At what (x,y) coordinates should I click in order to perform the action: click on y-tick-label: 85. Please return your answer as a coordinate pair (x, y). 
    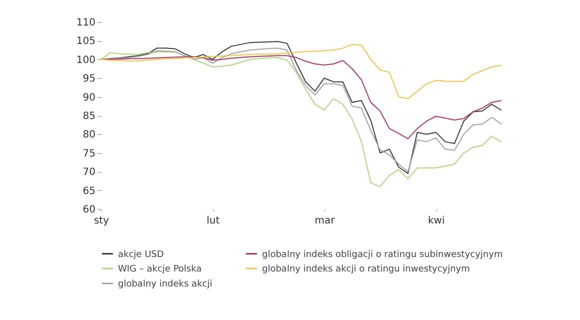
    Looking at the image, I should click on (89, 116).